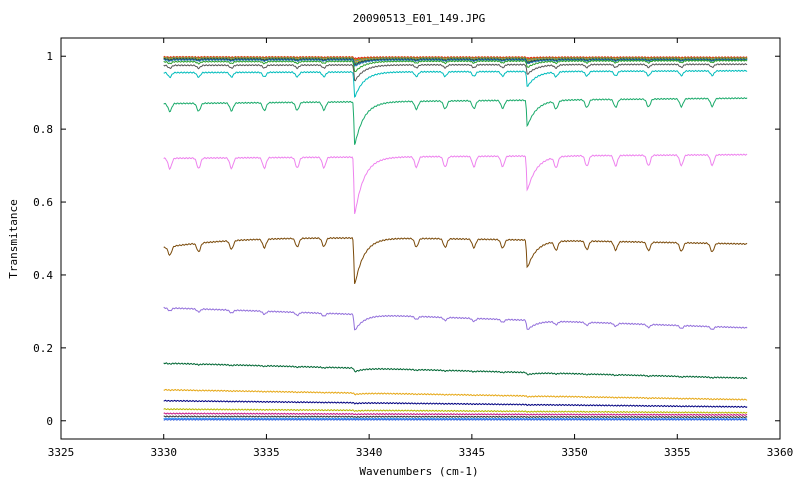  Describe the element at coordinates (43, 202) in the screenshot. I see `y-tick-label: 0.6` at that location.